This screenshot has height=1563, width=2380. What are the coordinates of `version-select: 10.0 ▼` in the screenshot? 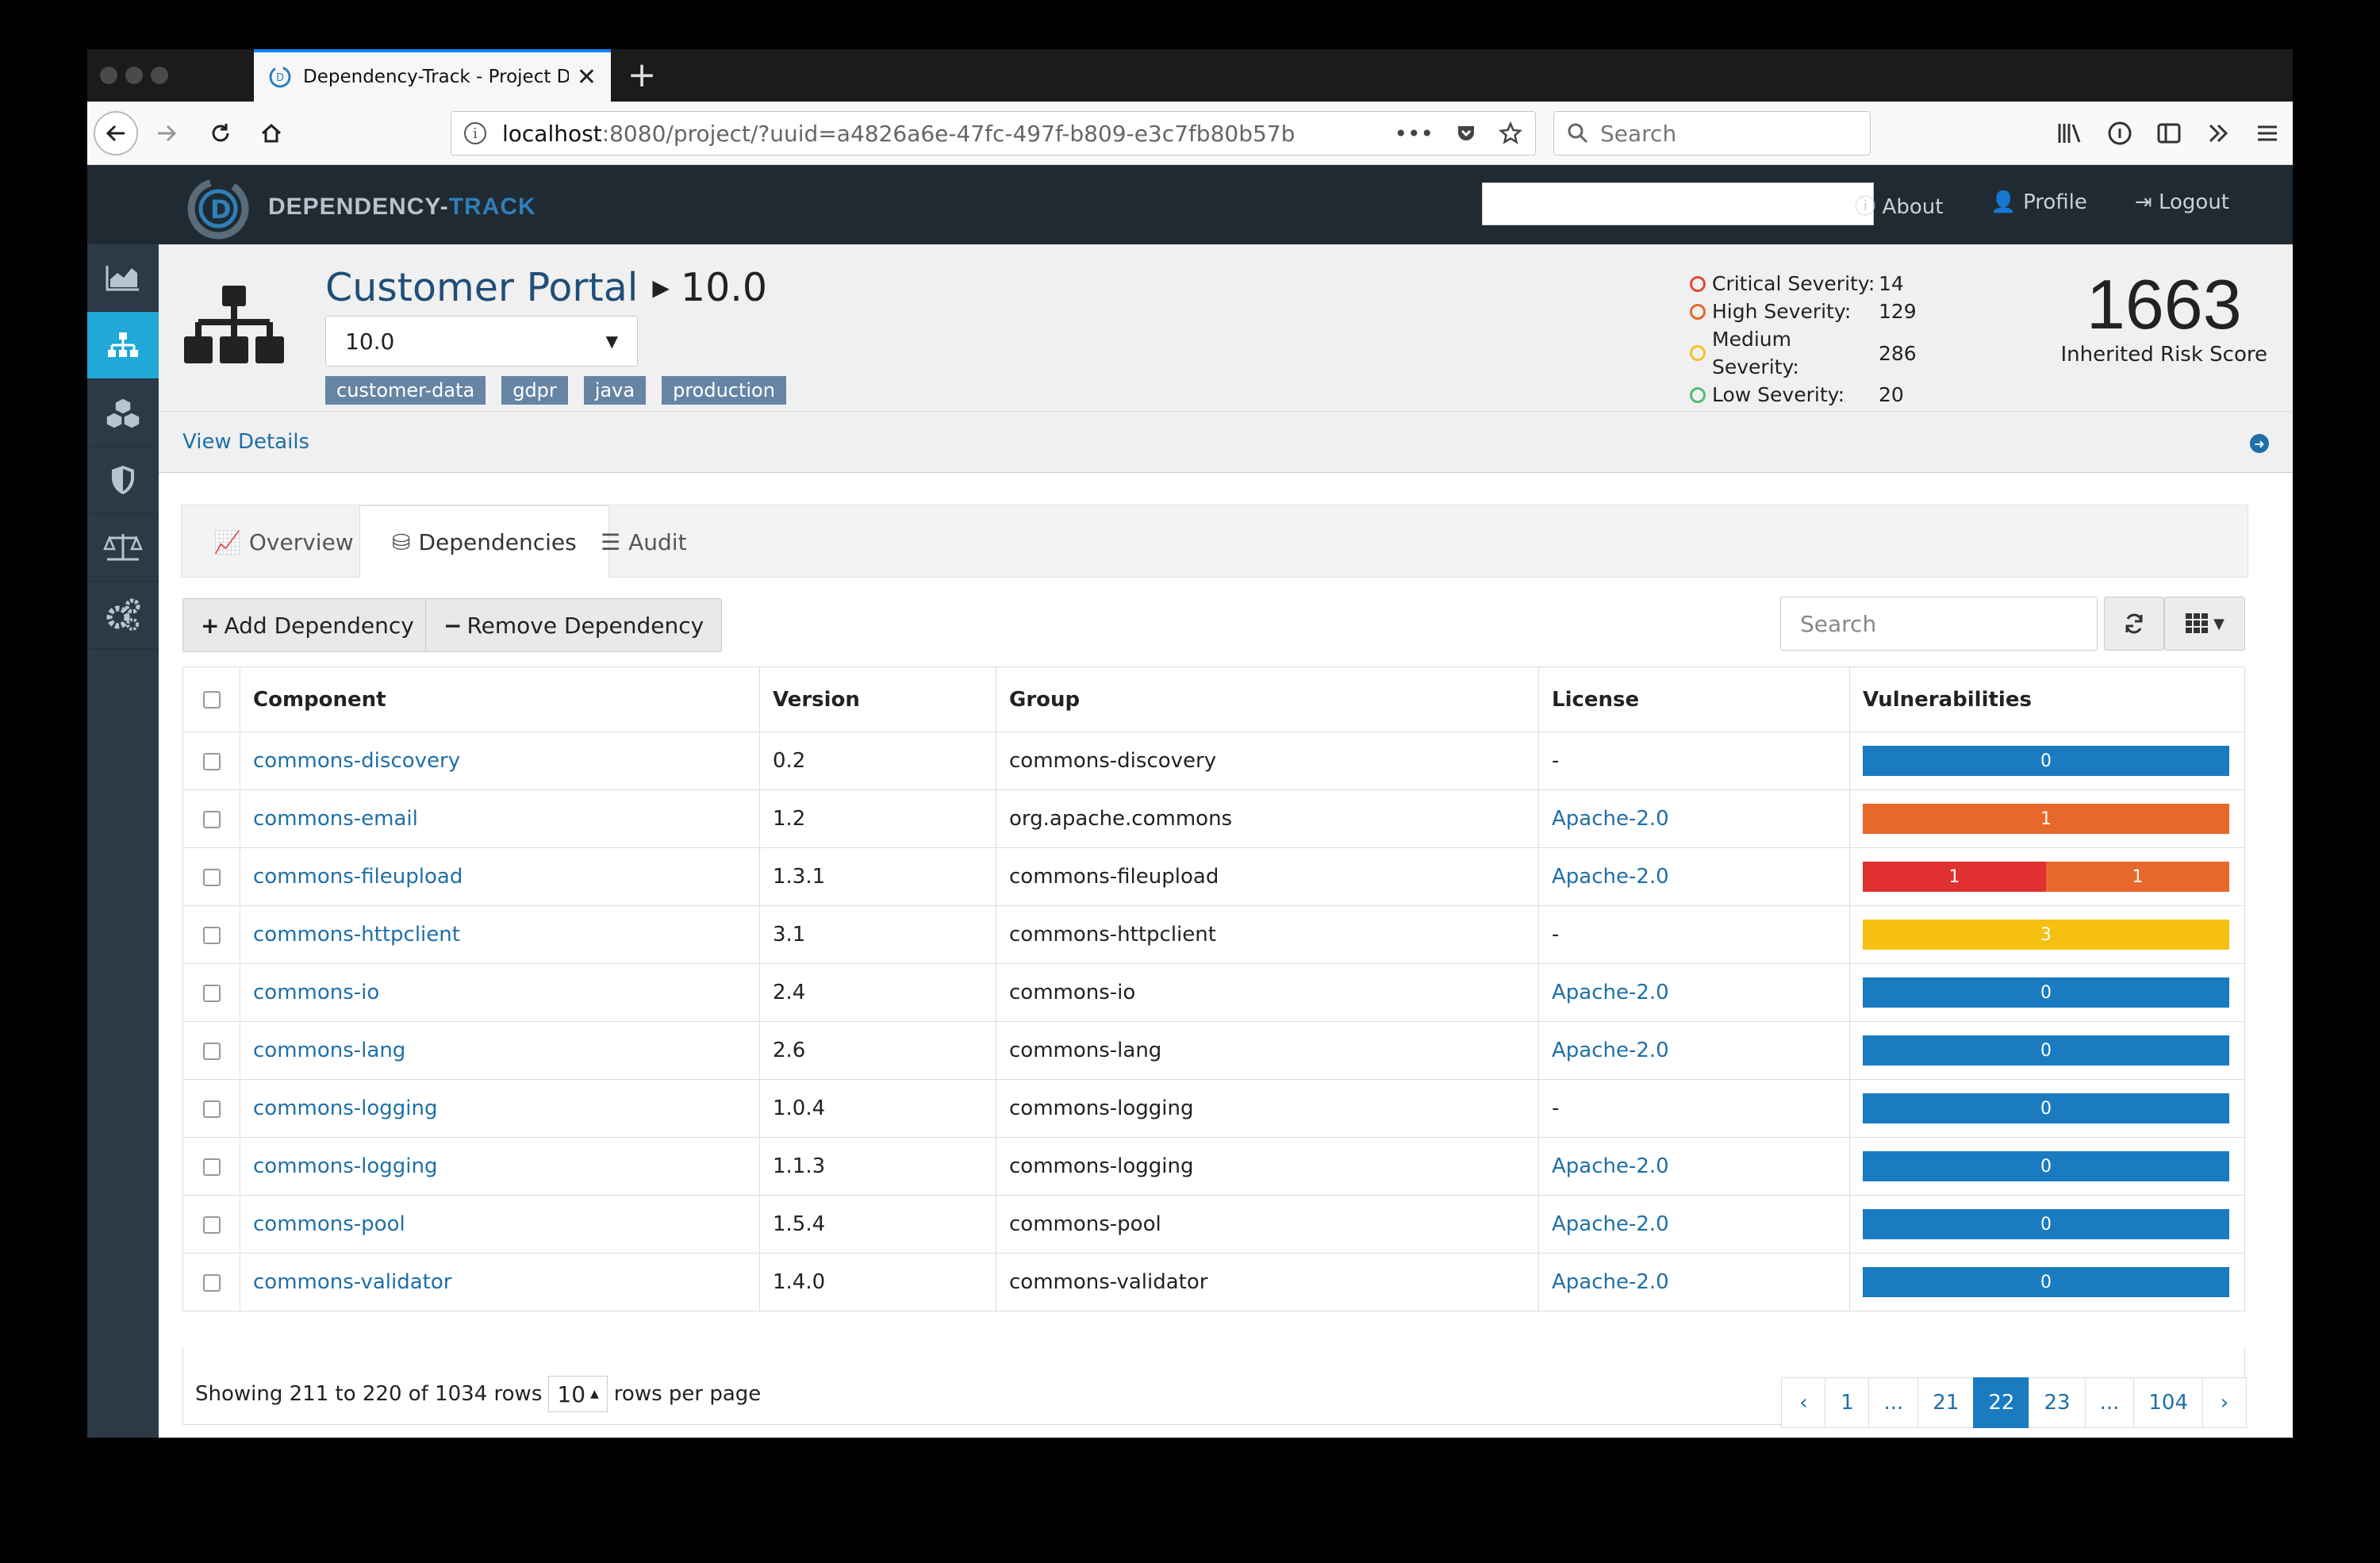 It's located at (481, 341).